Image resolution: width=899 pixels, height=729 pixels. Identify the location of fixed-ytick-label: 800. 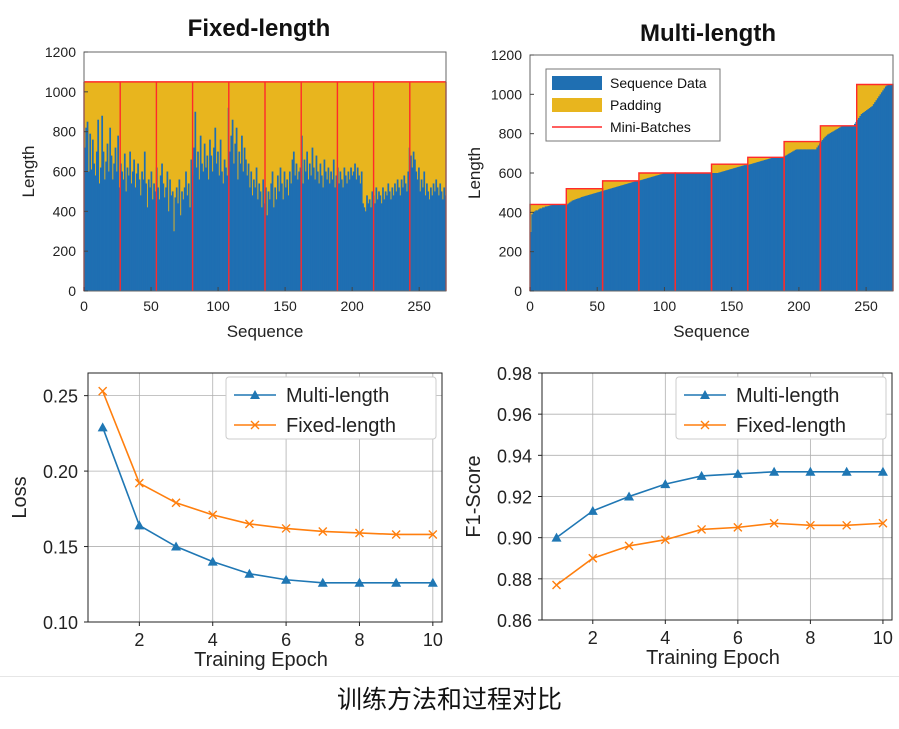
(65, 132).